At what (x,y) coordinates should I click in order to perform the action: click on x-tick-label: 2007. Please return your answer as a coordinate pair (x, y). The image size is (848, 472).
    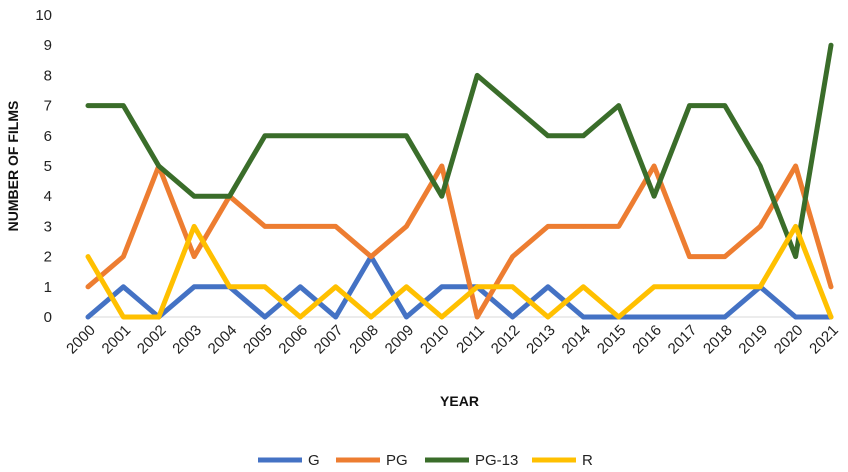
    Looking at the image, I should click on (329, 340).